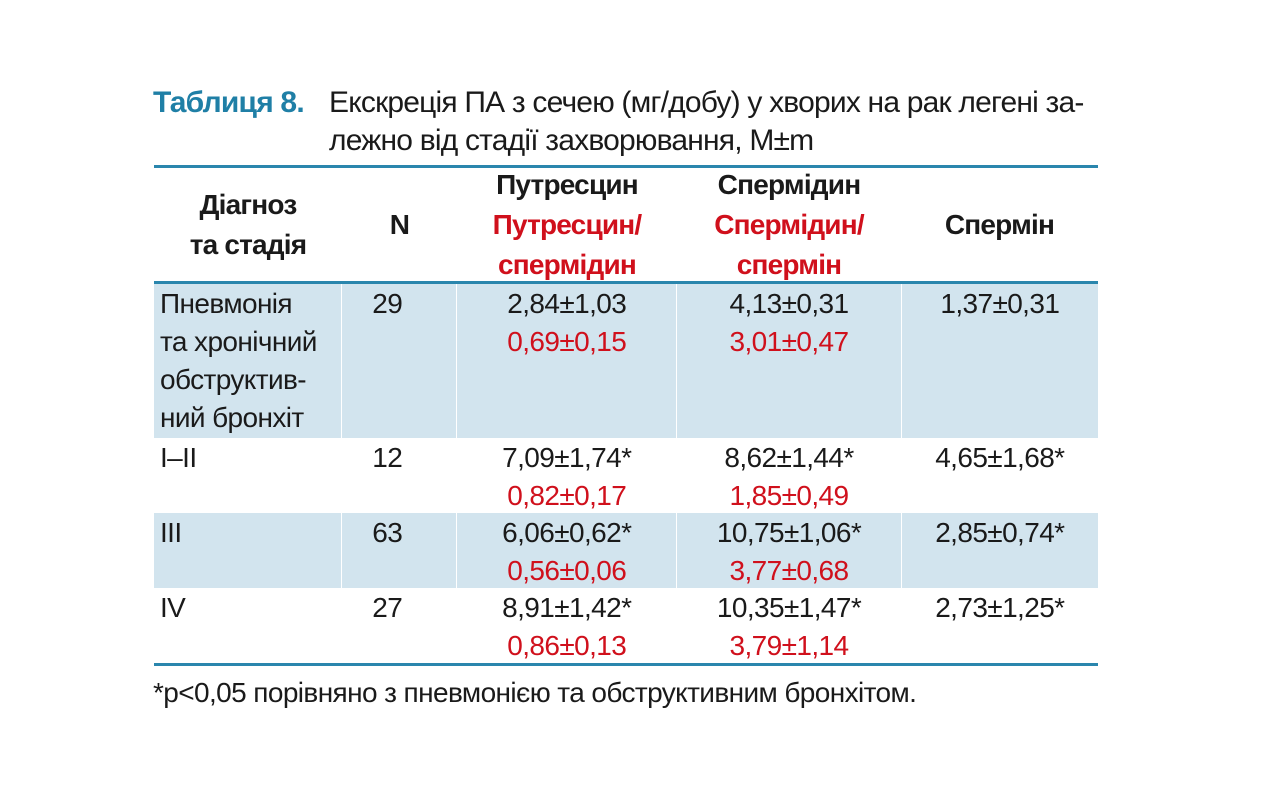  Describe the element at coordinates (173, 607) in the screenshot. I see `cell-diagnosis: IV` at that location.